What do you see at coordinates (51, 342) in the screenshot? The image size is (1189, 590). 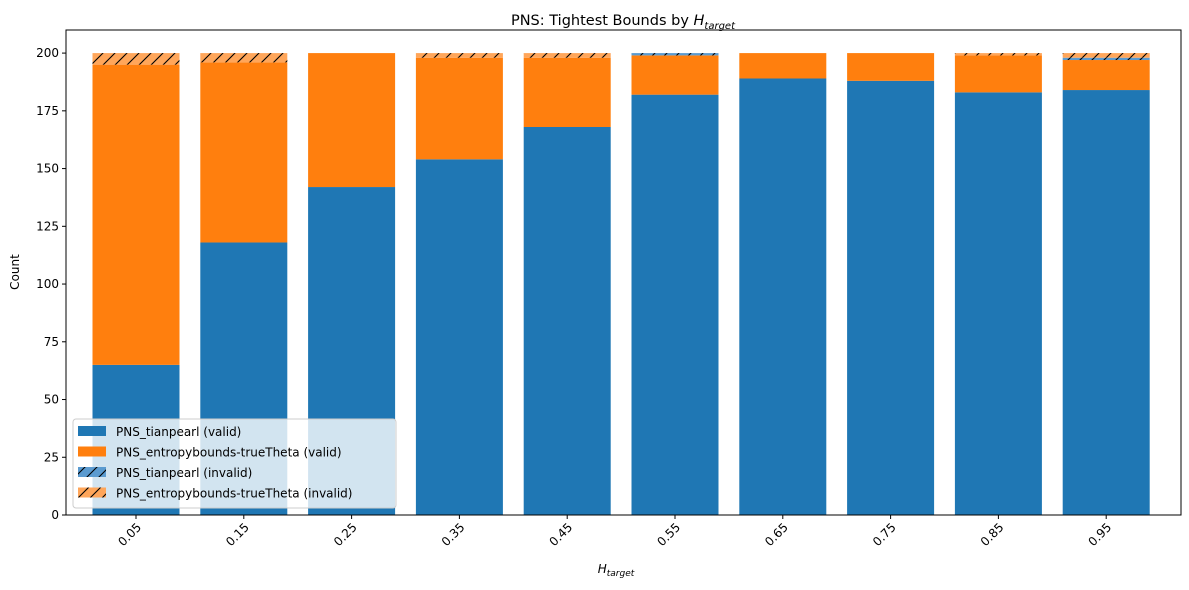 I see `y-tick-label: 75` at bounding box center [51, 342].